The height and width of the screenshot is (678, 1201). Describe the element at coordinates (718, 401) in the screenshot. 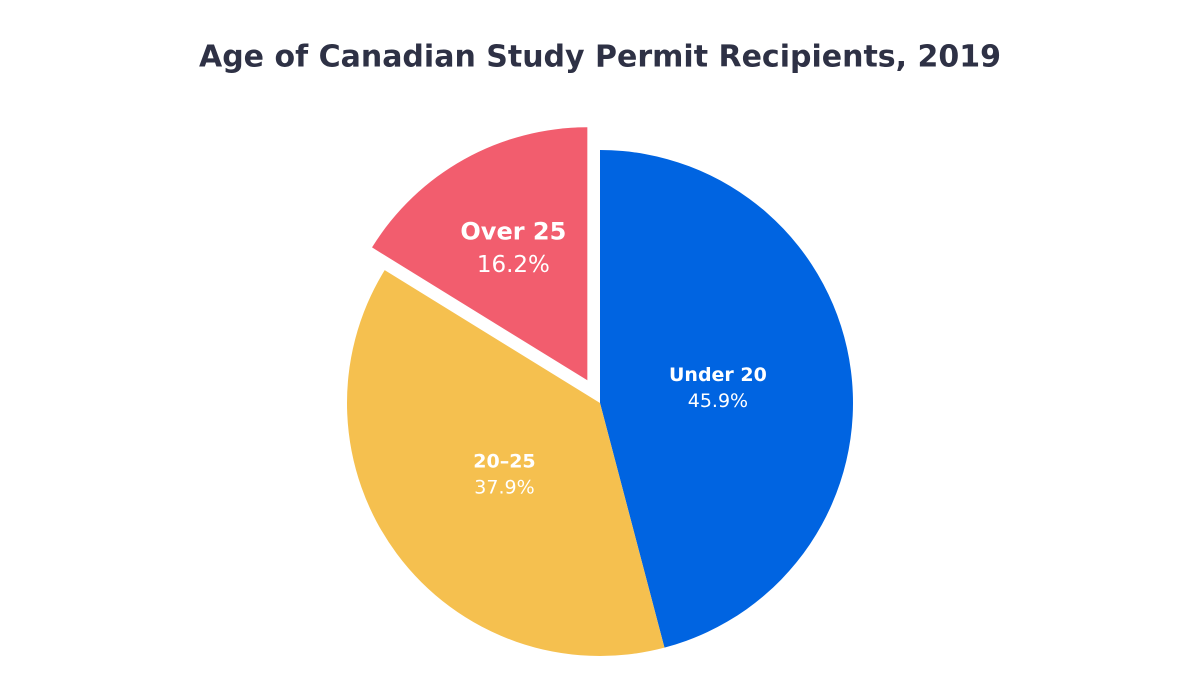

I see `slice-value: 45.9%` at that location.